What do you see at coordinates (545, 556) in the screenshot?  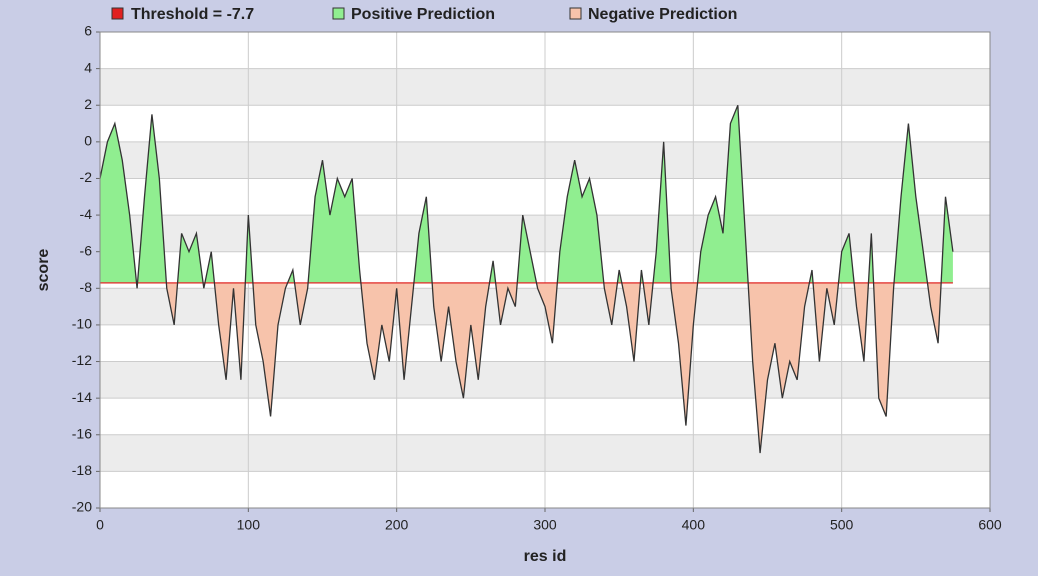 I see `x-axis-label: res id` at bounding box center [545, 556].